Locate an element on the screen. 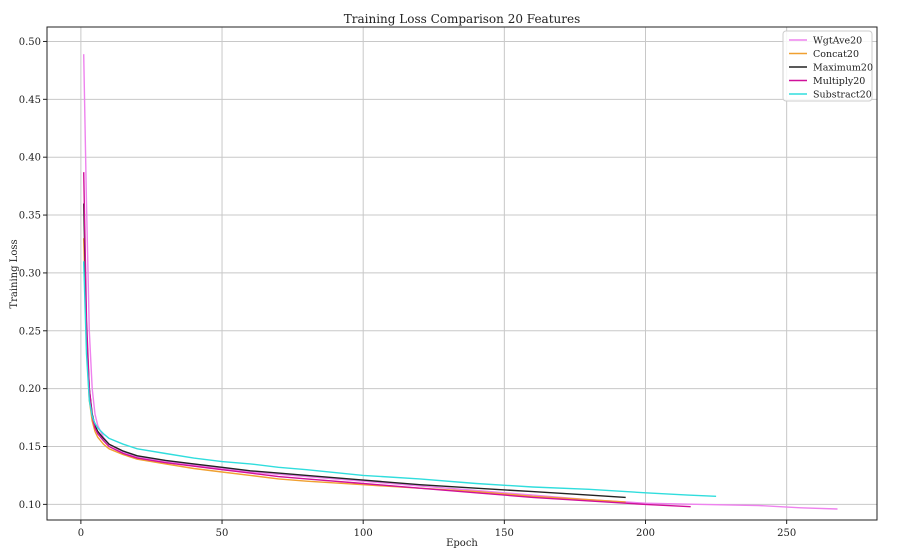 This screenshot has height=553, width=898. y-tick-label: 0.20 is located at coordinates (30, 389).